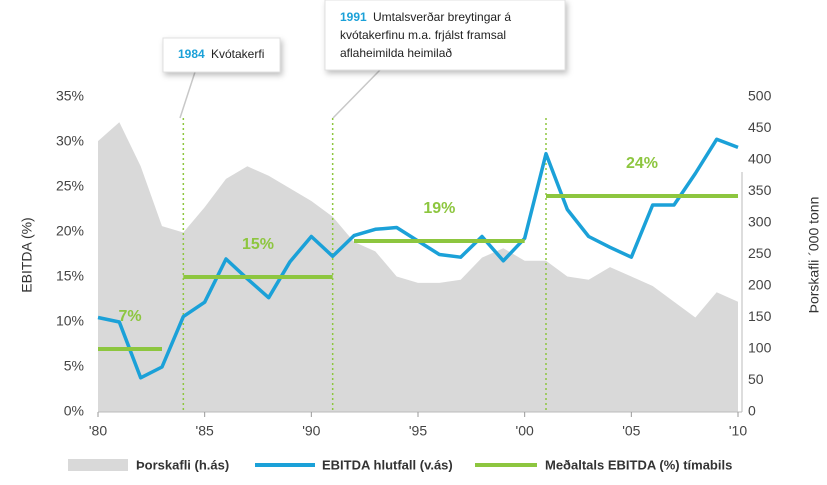 The image size is (827, 485). Describe the element at coordinates (70, 276) in the screenshot. I see `y-tick-label: 15%` at that location.